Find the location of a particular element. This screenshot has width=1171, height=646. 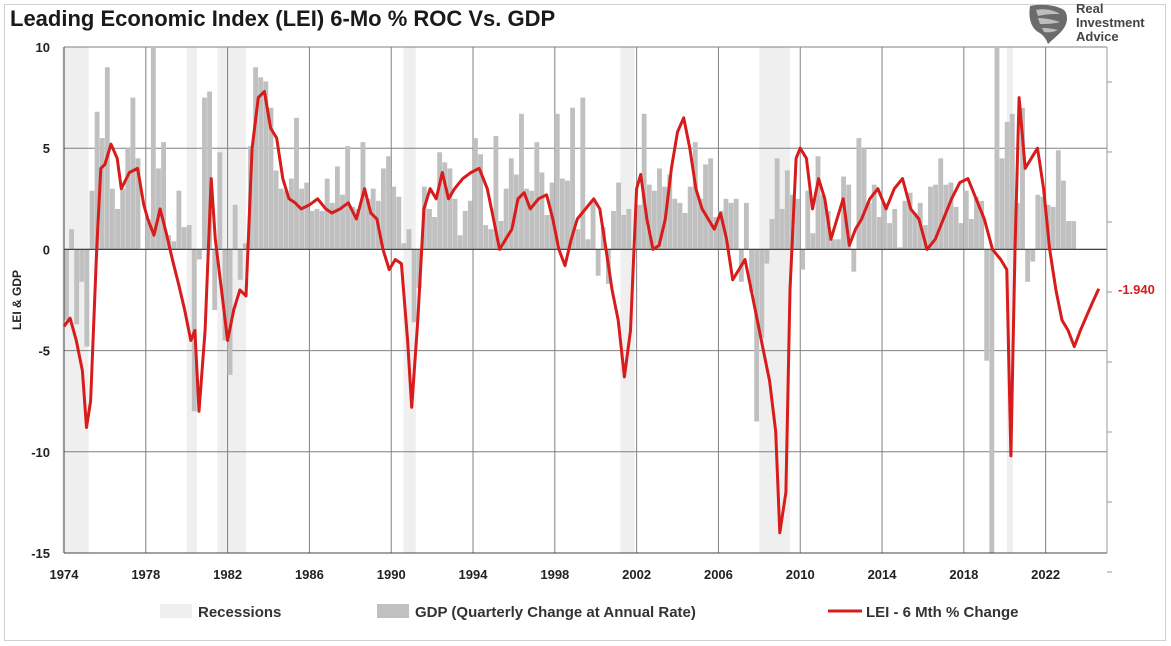

x-tick-label: 2022 is located at coordinates (1045, 574).